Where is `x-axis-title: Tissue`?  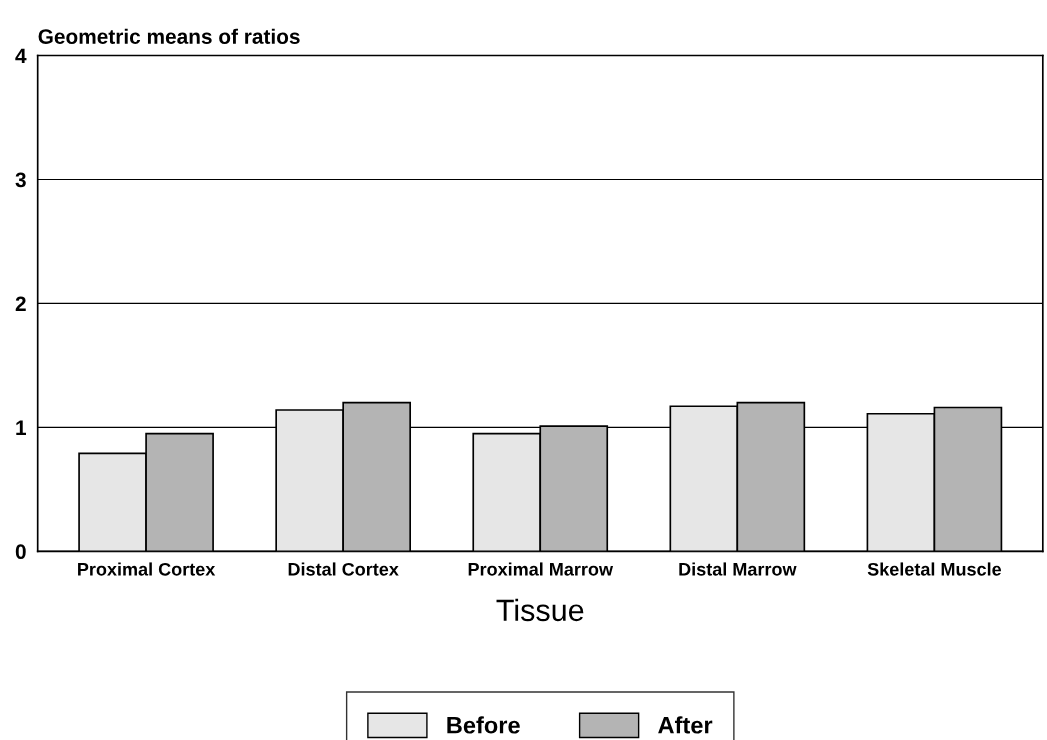 x-axis-title: Tissue is located at coordinates (540, 610).